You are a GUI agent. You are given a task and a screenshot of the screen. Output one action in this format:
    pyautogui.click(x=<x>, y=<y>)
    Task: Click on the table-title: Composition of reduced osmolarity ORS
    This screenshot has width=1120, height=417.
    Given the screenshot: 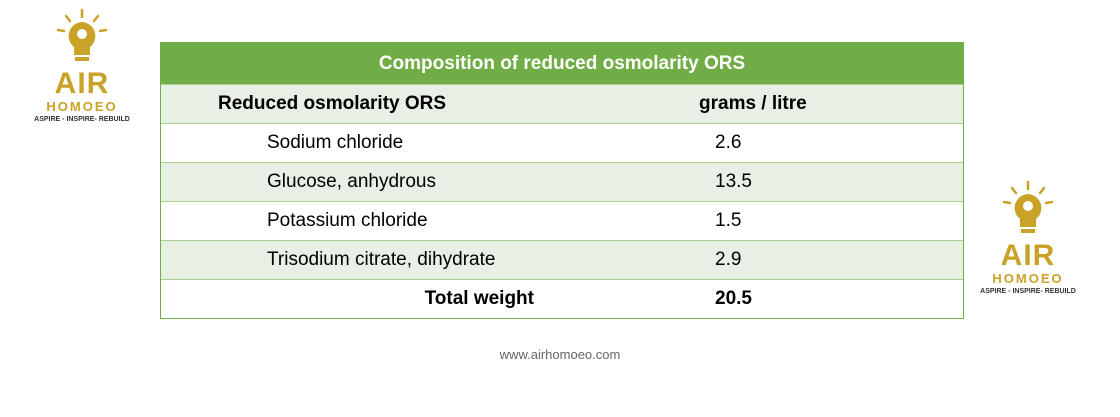 What is the action you would take?
    pyautogui.click(x=562, y=63)
    